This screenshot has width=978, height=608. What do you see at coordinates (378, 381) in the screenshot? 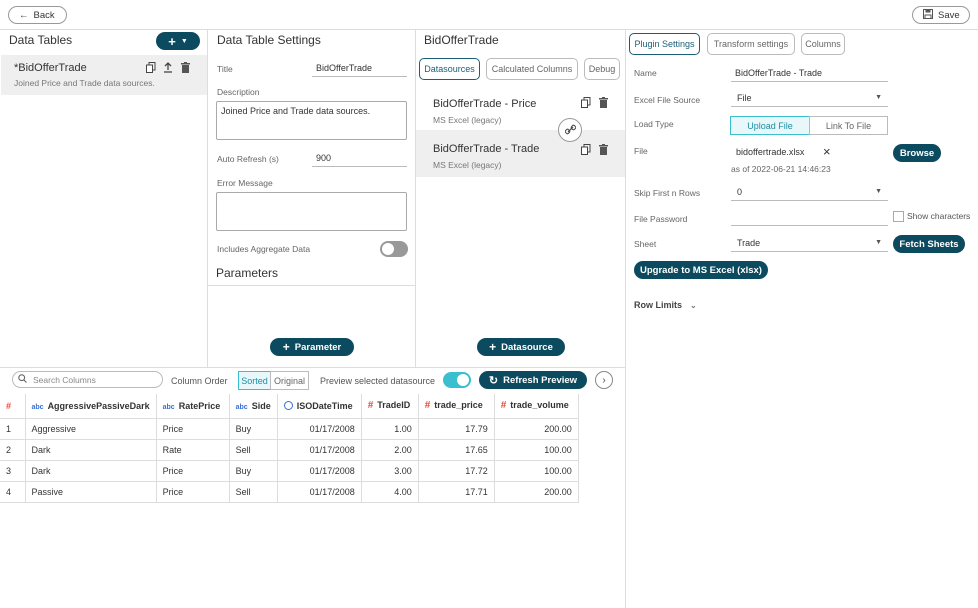
I see `preview-selected-label: Preview selected datasource` at bounding box center [378, 381].